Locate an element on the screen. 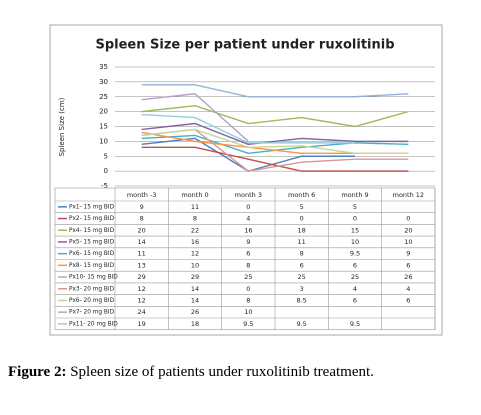  legend-label: Px2- 15 mg BID is located at coordinates (92, 219).